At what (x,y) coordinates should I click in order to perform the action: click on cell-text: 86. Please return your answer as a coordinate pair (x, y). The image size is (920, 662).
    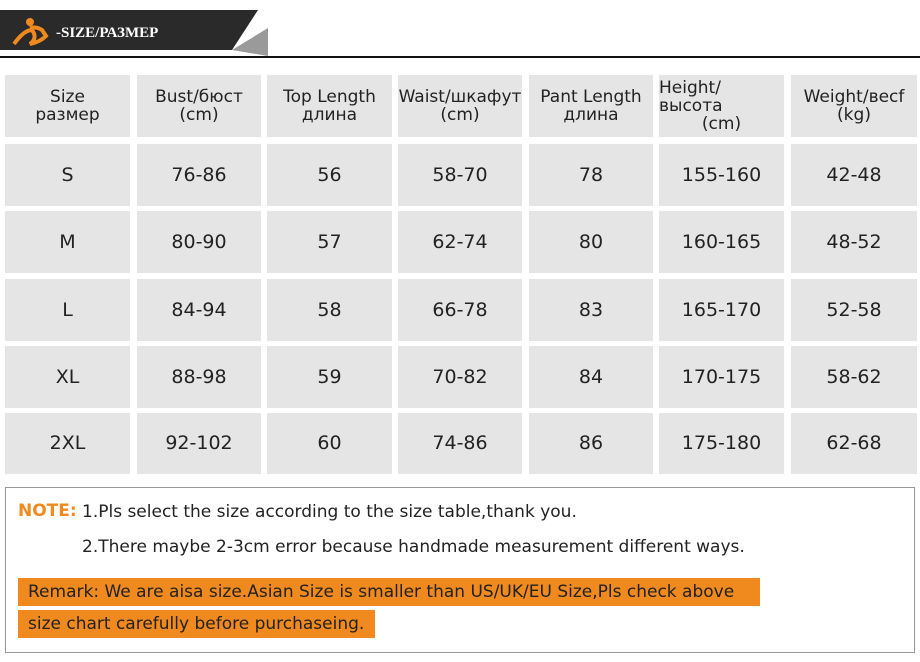
    Looking at the image, I should click on (591, 443).